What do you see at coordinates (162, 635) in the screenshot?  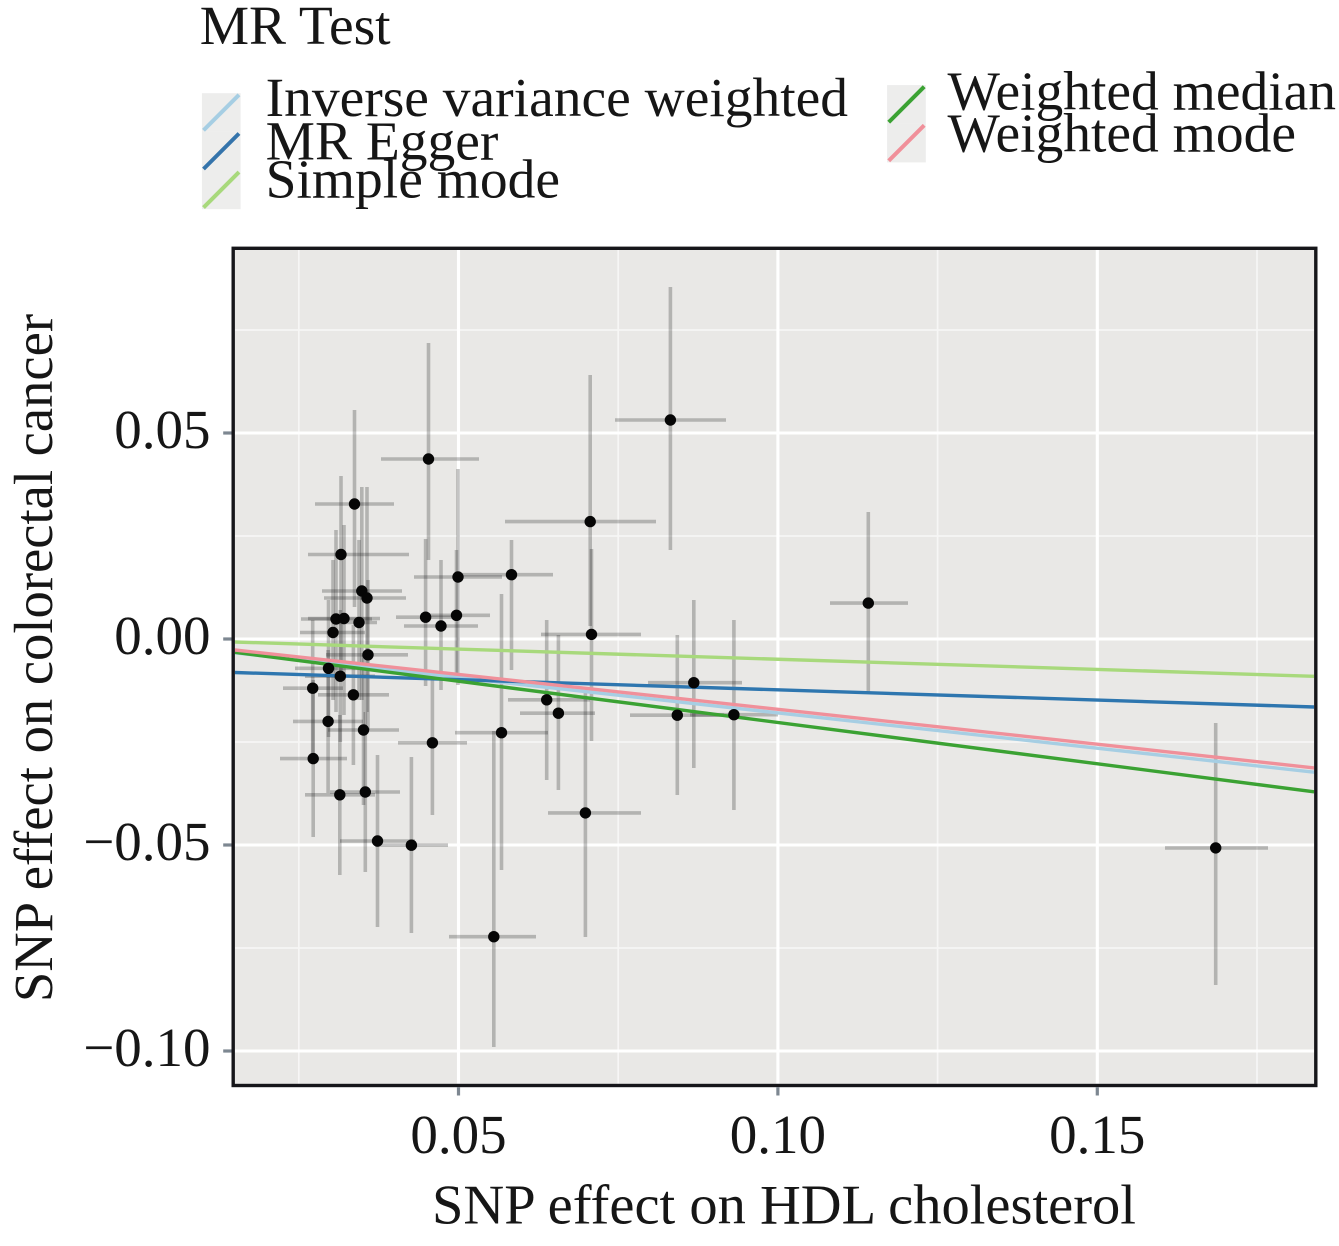 I see `svg-text: 0.00` at bounding box center [162, 635].